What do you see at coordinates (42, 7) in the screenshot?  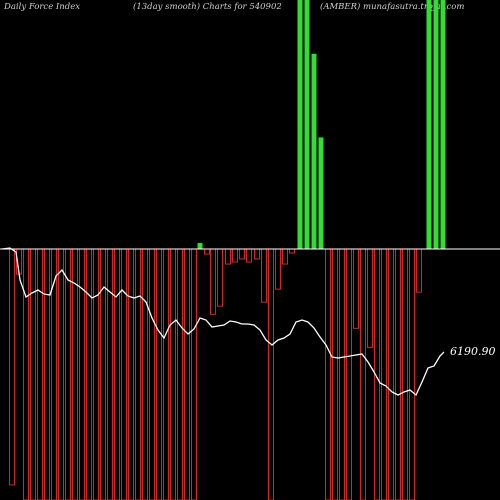 I see `chart-header-left: Daily Force Index` at bounding box center [42, 7].